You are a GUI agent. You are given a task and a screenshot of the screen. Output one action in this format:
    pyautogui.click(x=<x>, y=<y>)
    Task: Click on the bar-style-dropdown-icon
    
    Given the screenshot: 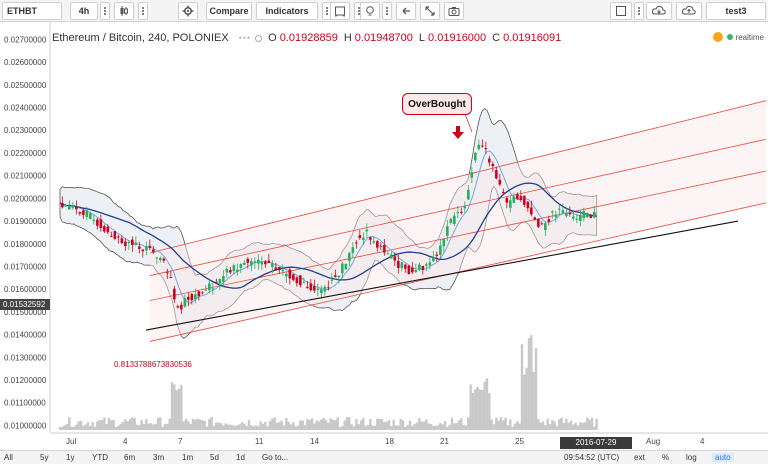 What is the action you would take?
    pyautogui.click(x=143, y=11)
    